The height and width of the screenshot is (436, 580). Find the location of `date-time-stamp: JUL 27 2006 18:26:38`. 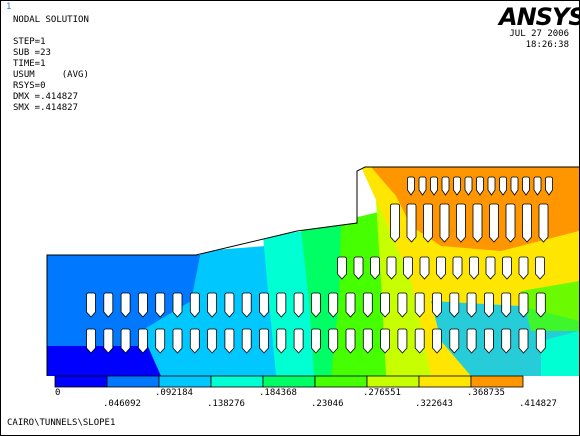

date-time-stamp: JUL 27 2006 18:26:38 is located at coordinates (539, 40).